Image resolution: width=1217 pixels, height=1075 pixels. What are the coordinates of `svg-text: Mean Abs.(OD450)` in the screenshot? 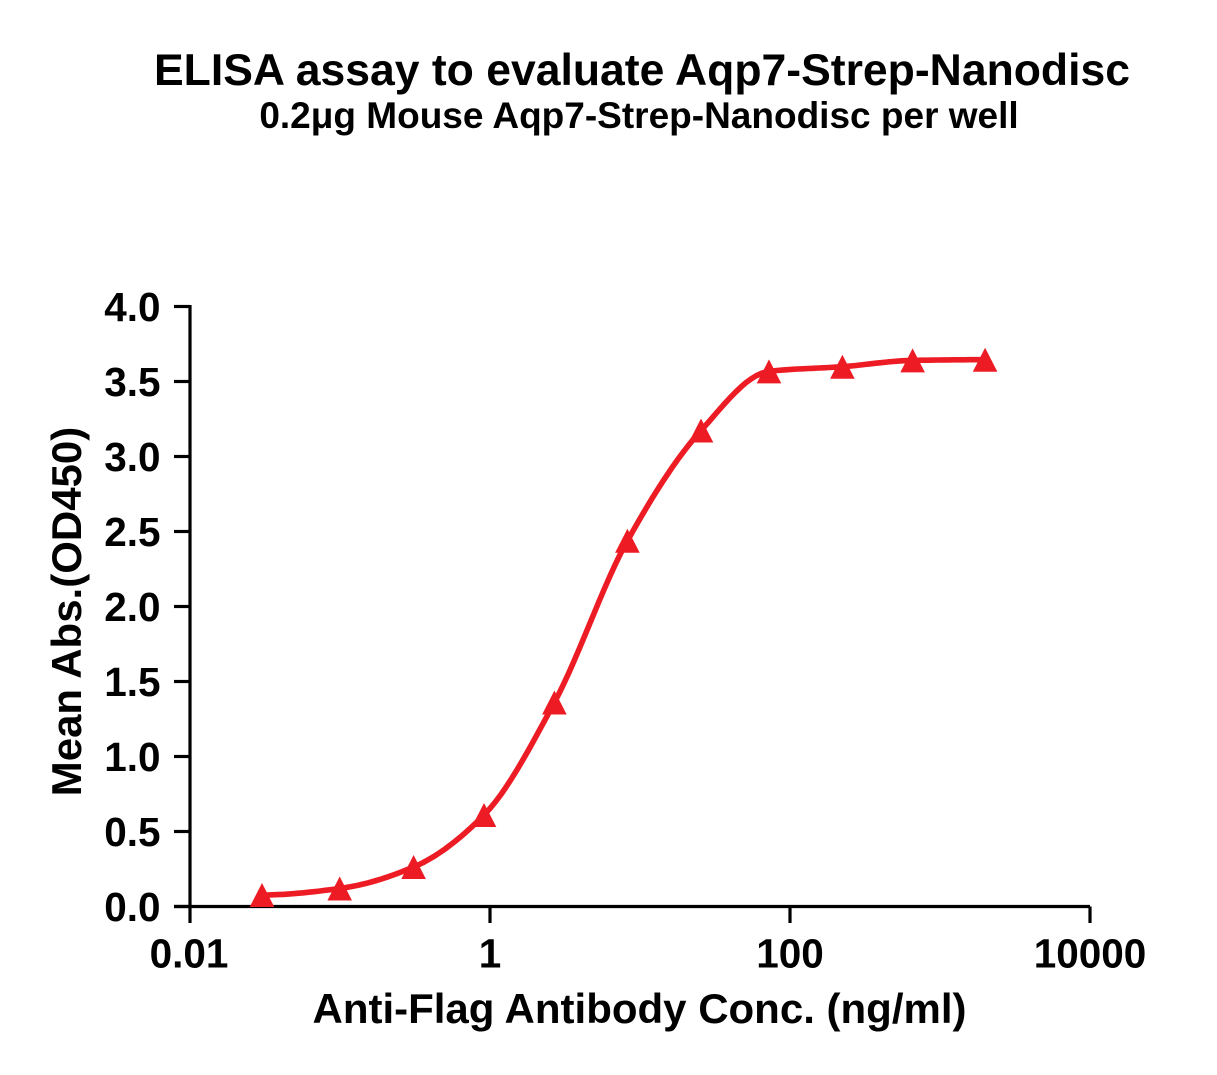 It's located at (66, 612).